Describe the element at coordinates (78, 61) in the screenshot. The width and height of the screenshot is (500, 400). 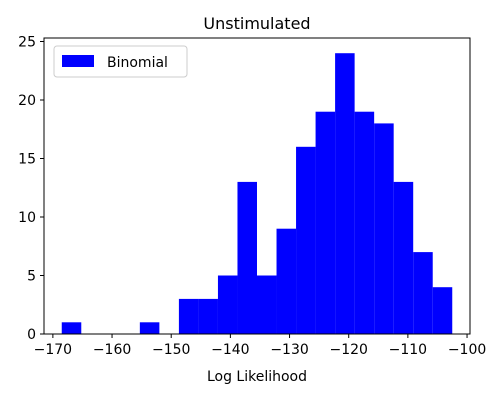
I see `legend-swatch` at that location.